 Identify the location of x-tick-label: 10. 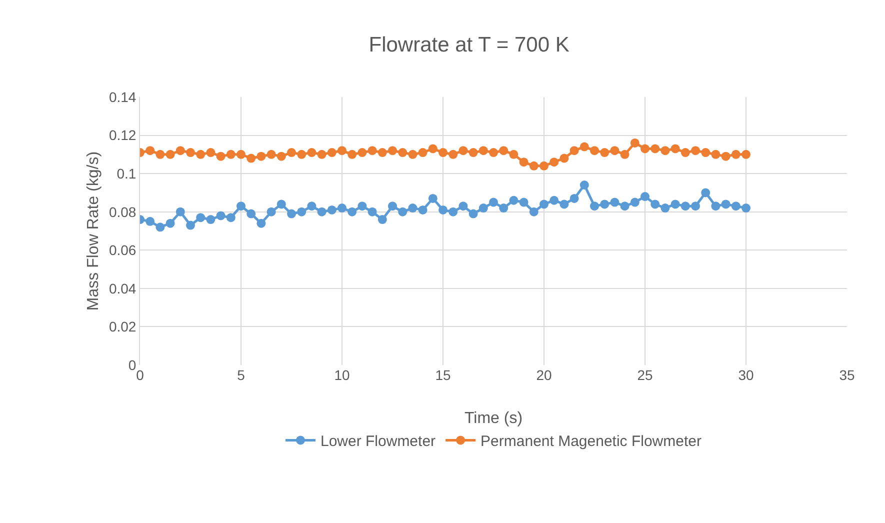
(342, 375).